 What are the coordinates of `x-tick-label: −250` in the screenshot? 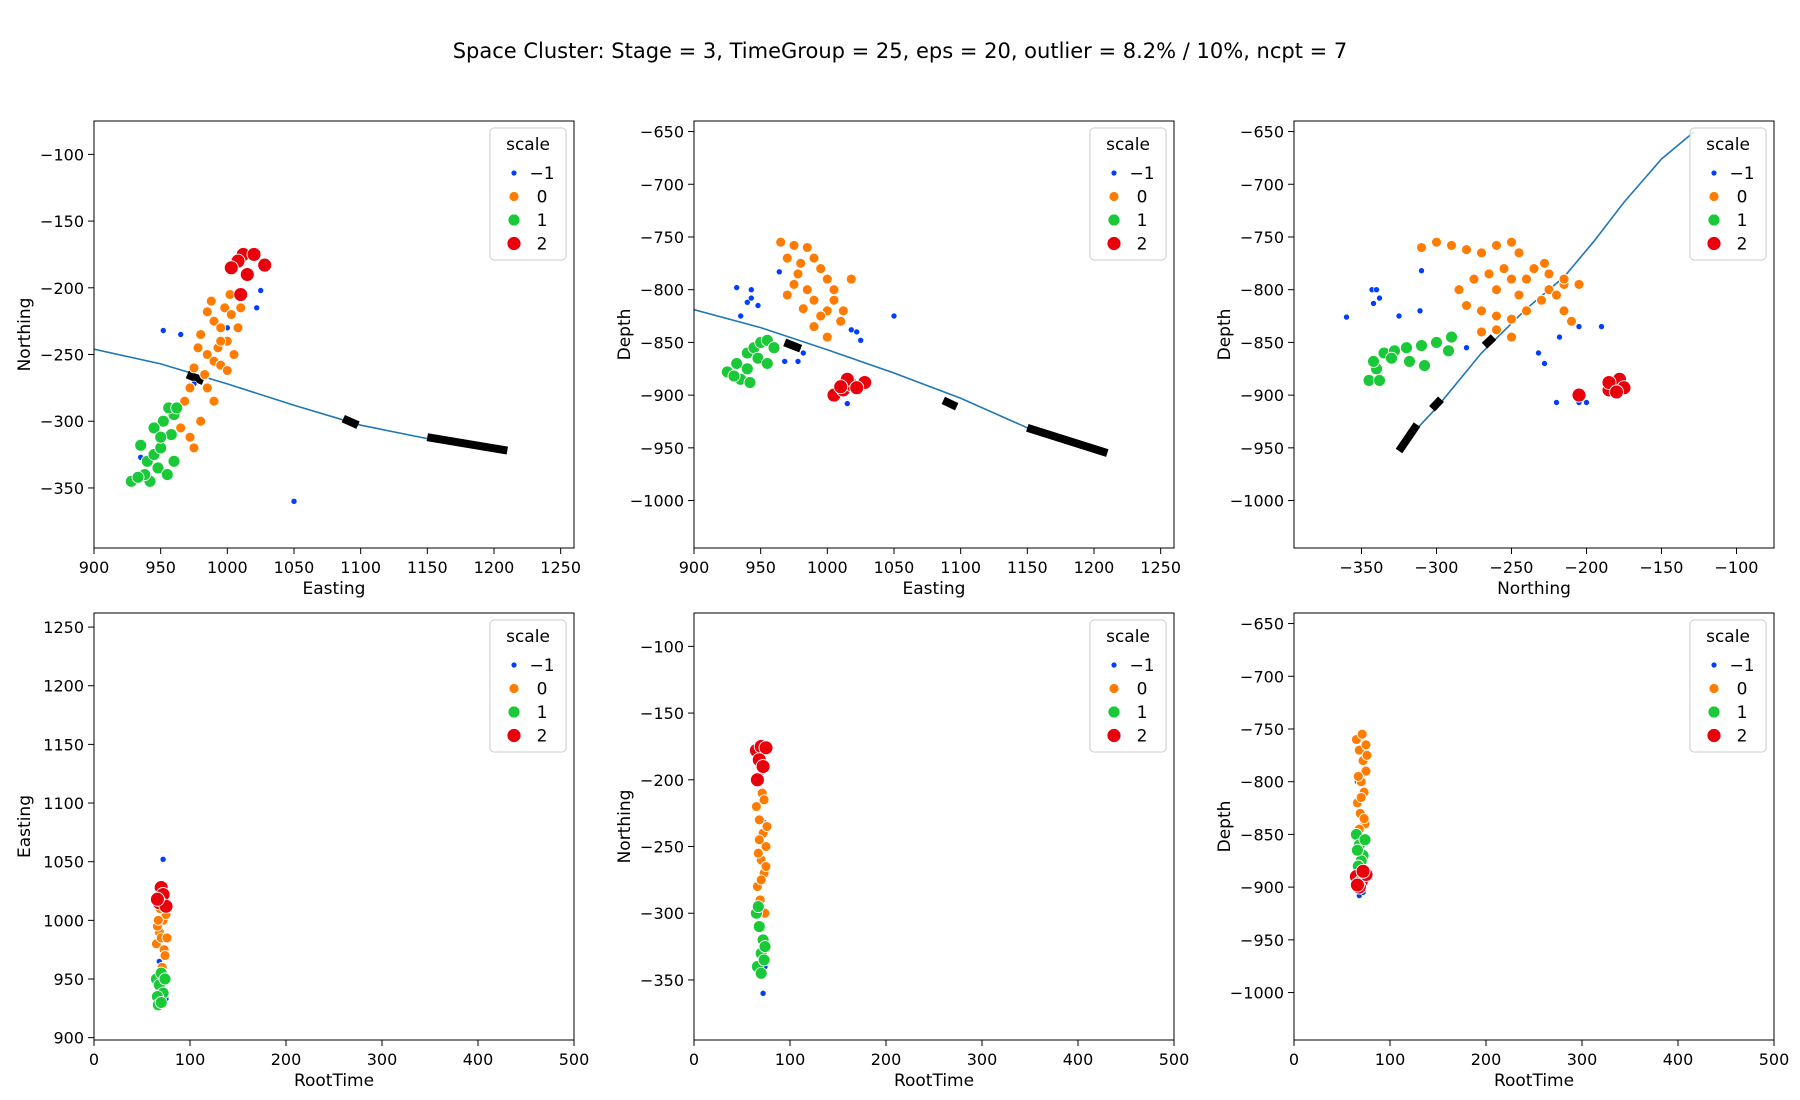 It's located at (1512, 567).